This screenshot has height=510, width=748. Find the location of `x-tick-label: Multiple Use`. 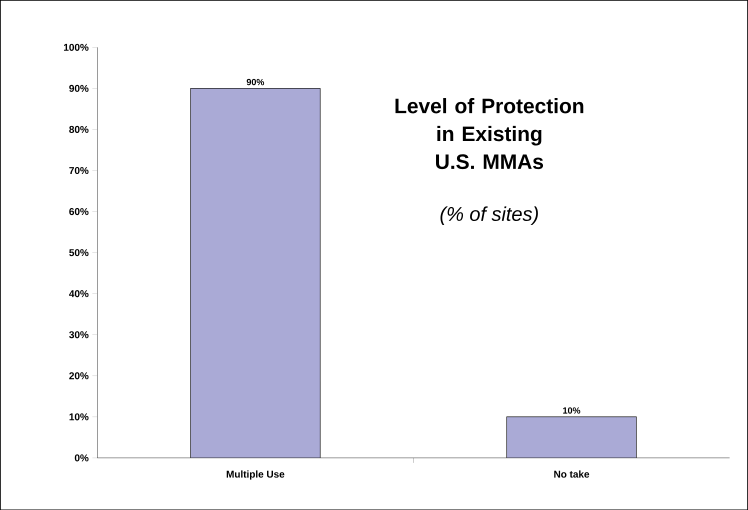

x-tick-label: Multiple Use is located at coordinates (255, 475).